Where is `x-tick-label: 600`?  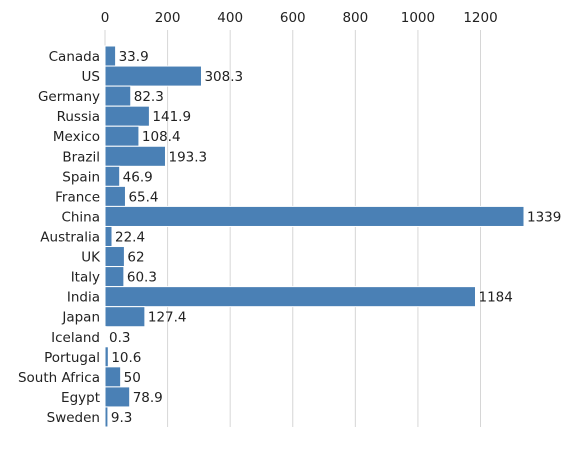 x-tick-label: 600 is located at coordinates (293, 18).